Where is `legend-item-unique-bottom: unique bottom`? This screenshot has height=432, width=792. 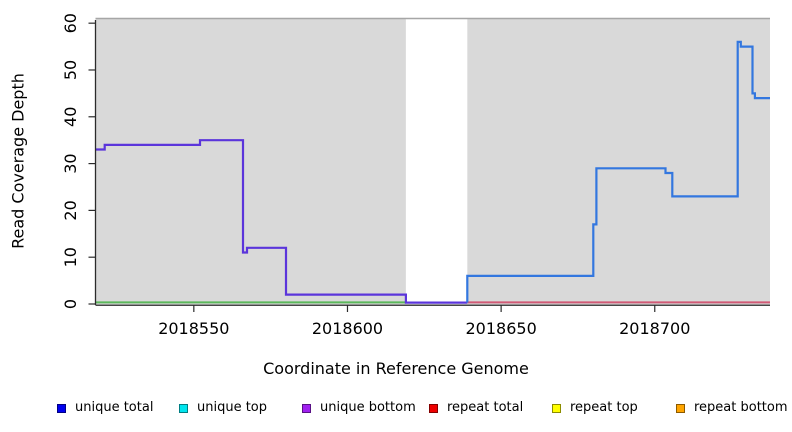
legend-item-unique-bottom: unique bottom is located at coordinates (359, 408).